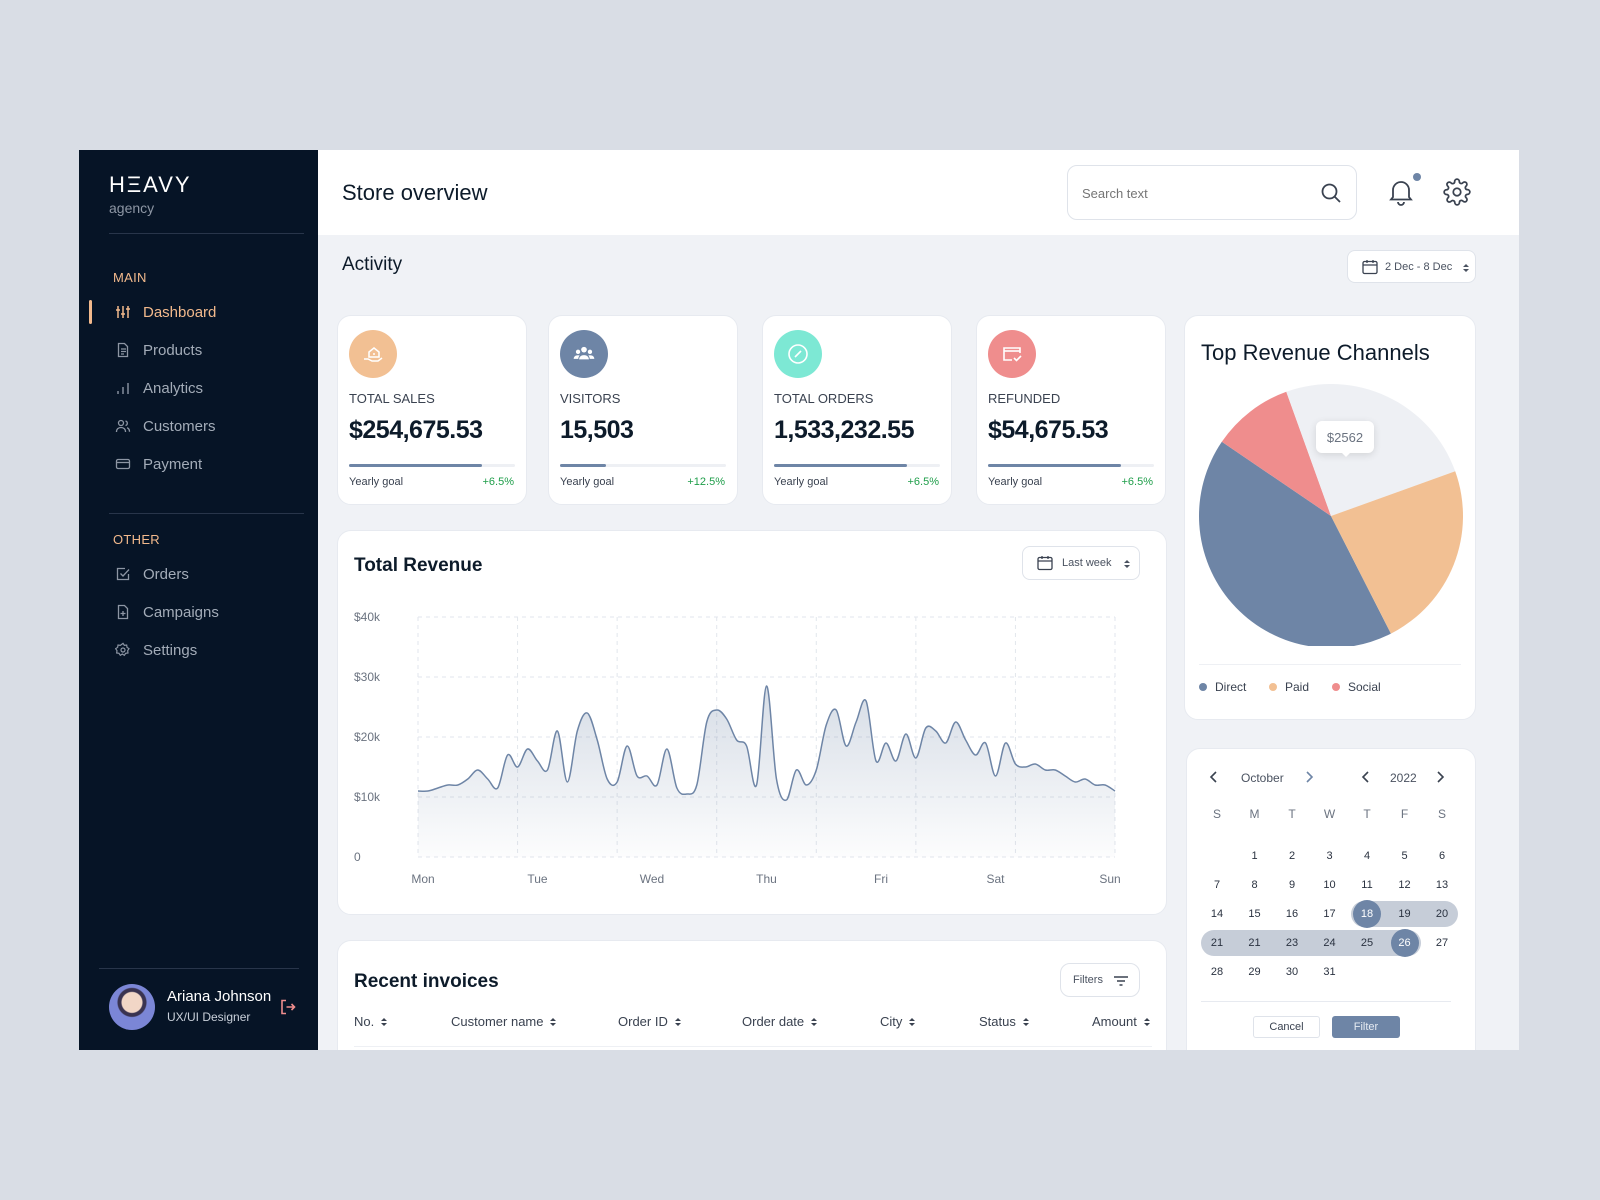 The image size is (1600, 1200). I want to click on sidebar-item-payment: Payment, so click(204, 464).